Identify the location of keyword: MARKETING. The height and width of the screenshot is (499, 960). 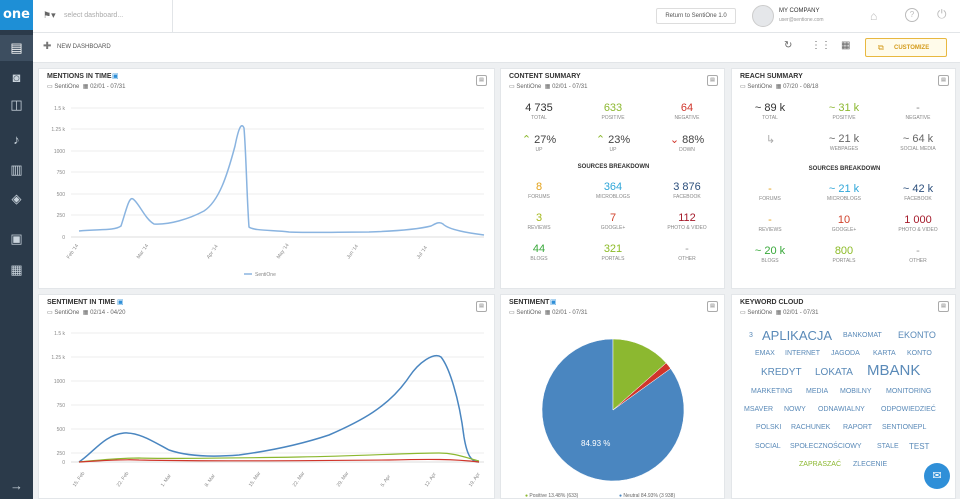
(772, 391).